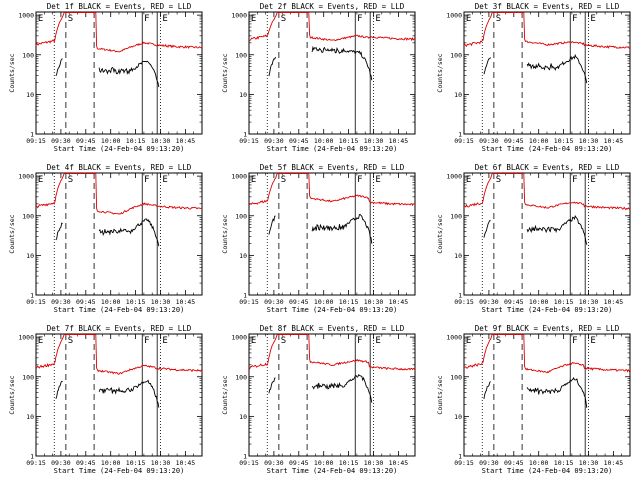 This screenshot has height=480, width=640. I want to click on panel-title: Det 6f BLACK = Events, RED = LLD, so click(547, 167).